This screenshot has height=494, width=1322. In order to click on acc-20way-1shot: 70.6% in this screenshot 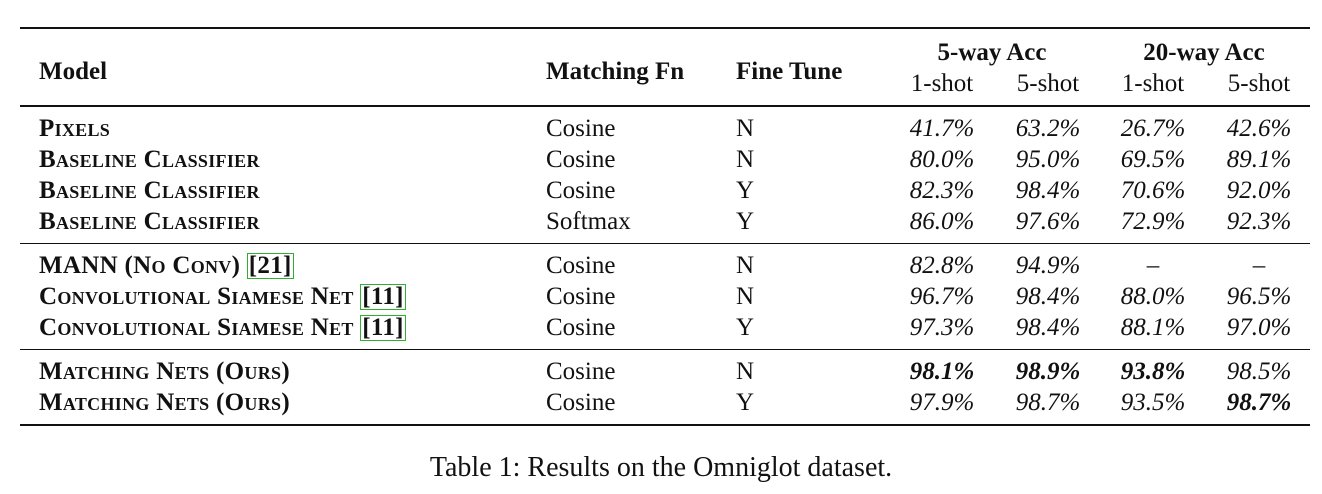, I will do `click(1153, 190)`.